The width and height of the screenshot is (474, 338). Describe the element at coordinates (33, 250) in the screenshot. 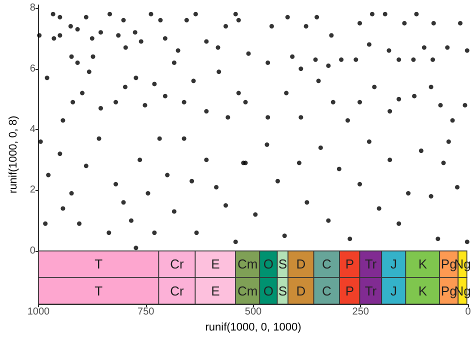

I see `y-tick-label: 0` at that location.